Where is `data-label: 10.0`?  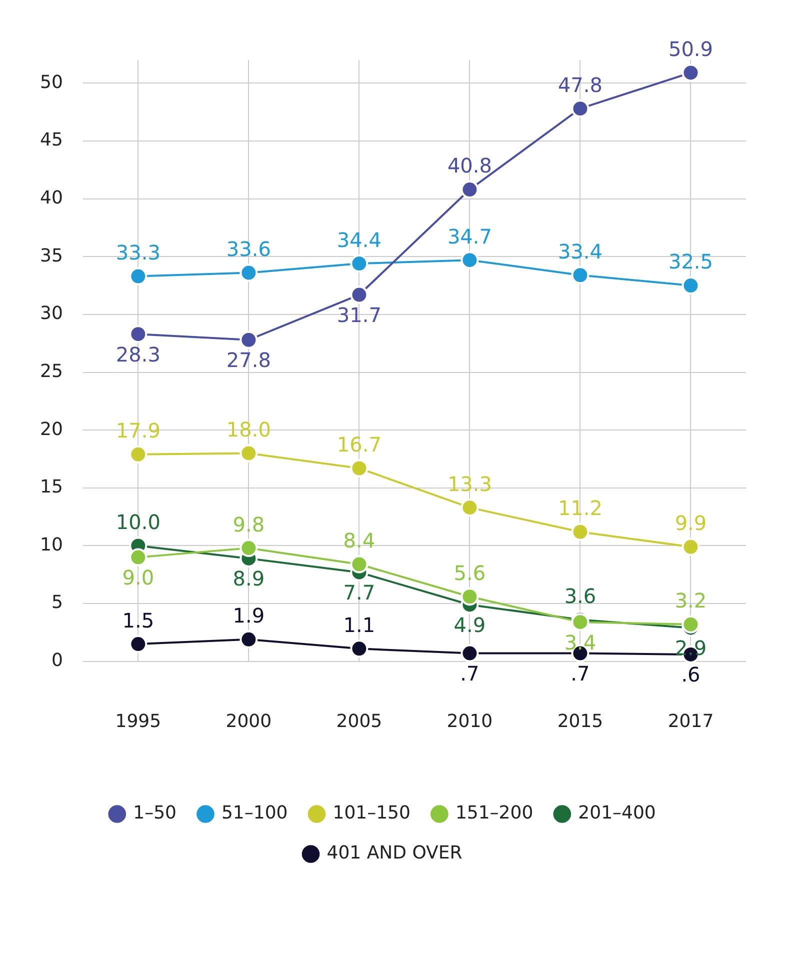
data-label: 10.0 is located at coordinates (138, 522).